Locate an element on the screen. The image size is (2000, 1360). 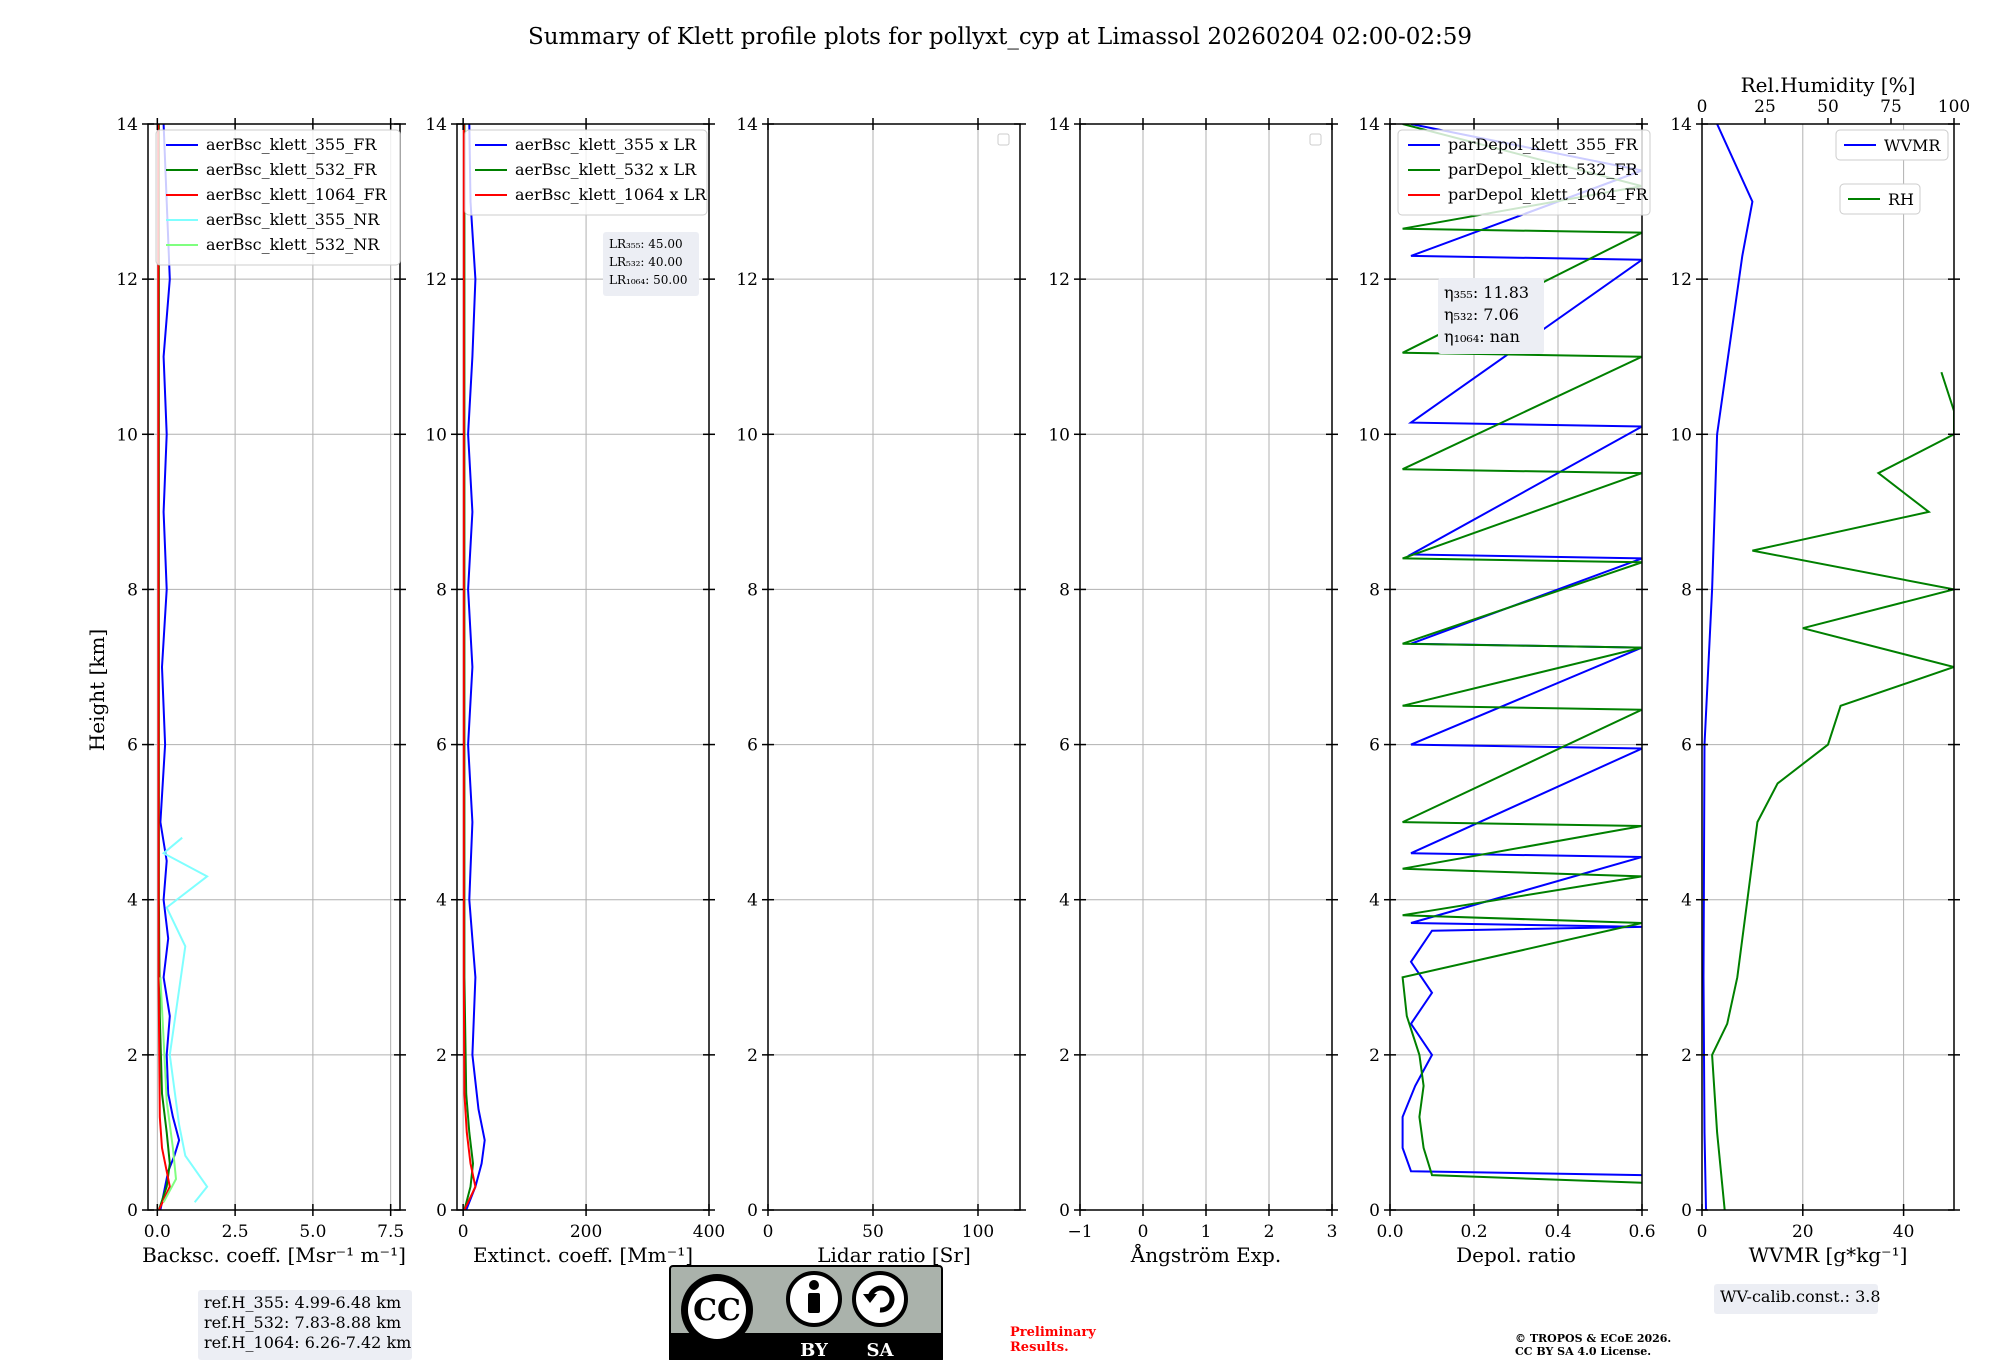
copyright-line-1: © TROPOS & ECoE 2026. is located at coordinates (1593, 1338).